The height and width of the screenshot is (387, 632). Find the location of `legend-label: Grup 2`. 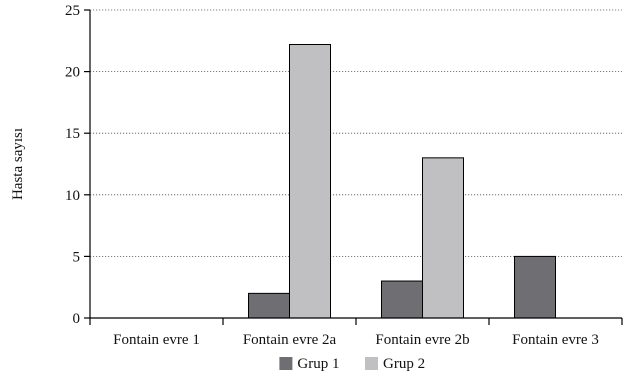

legend-label: Grup 2 is located at coordinates (404, 364).